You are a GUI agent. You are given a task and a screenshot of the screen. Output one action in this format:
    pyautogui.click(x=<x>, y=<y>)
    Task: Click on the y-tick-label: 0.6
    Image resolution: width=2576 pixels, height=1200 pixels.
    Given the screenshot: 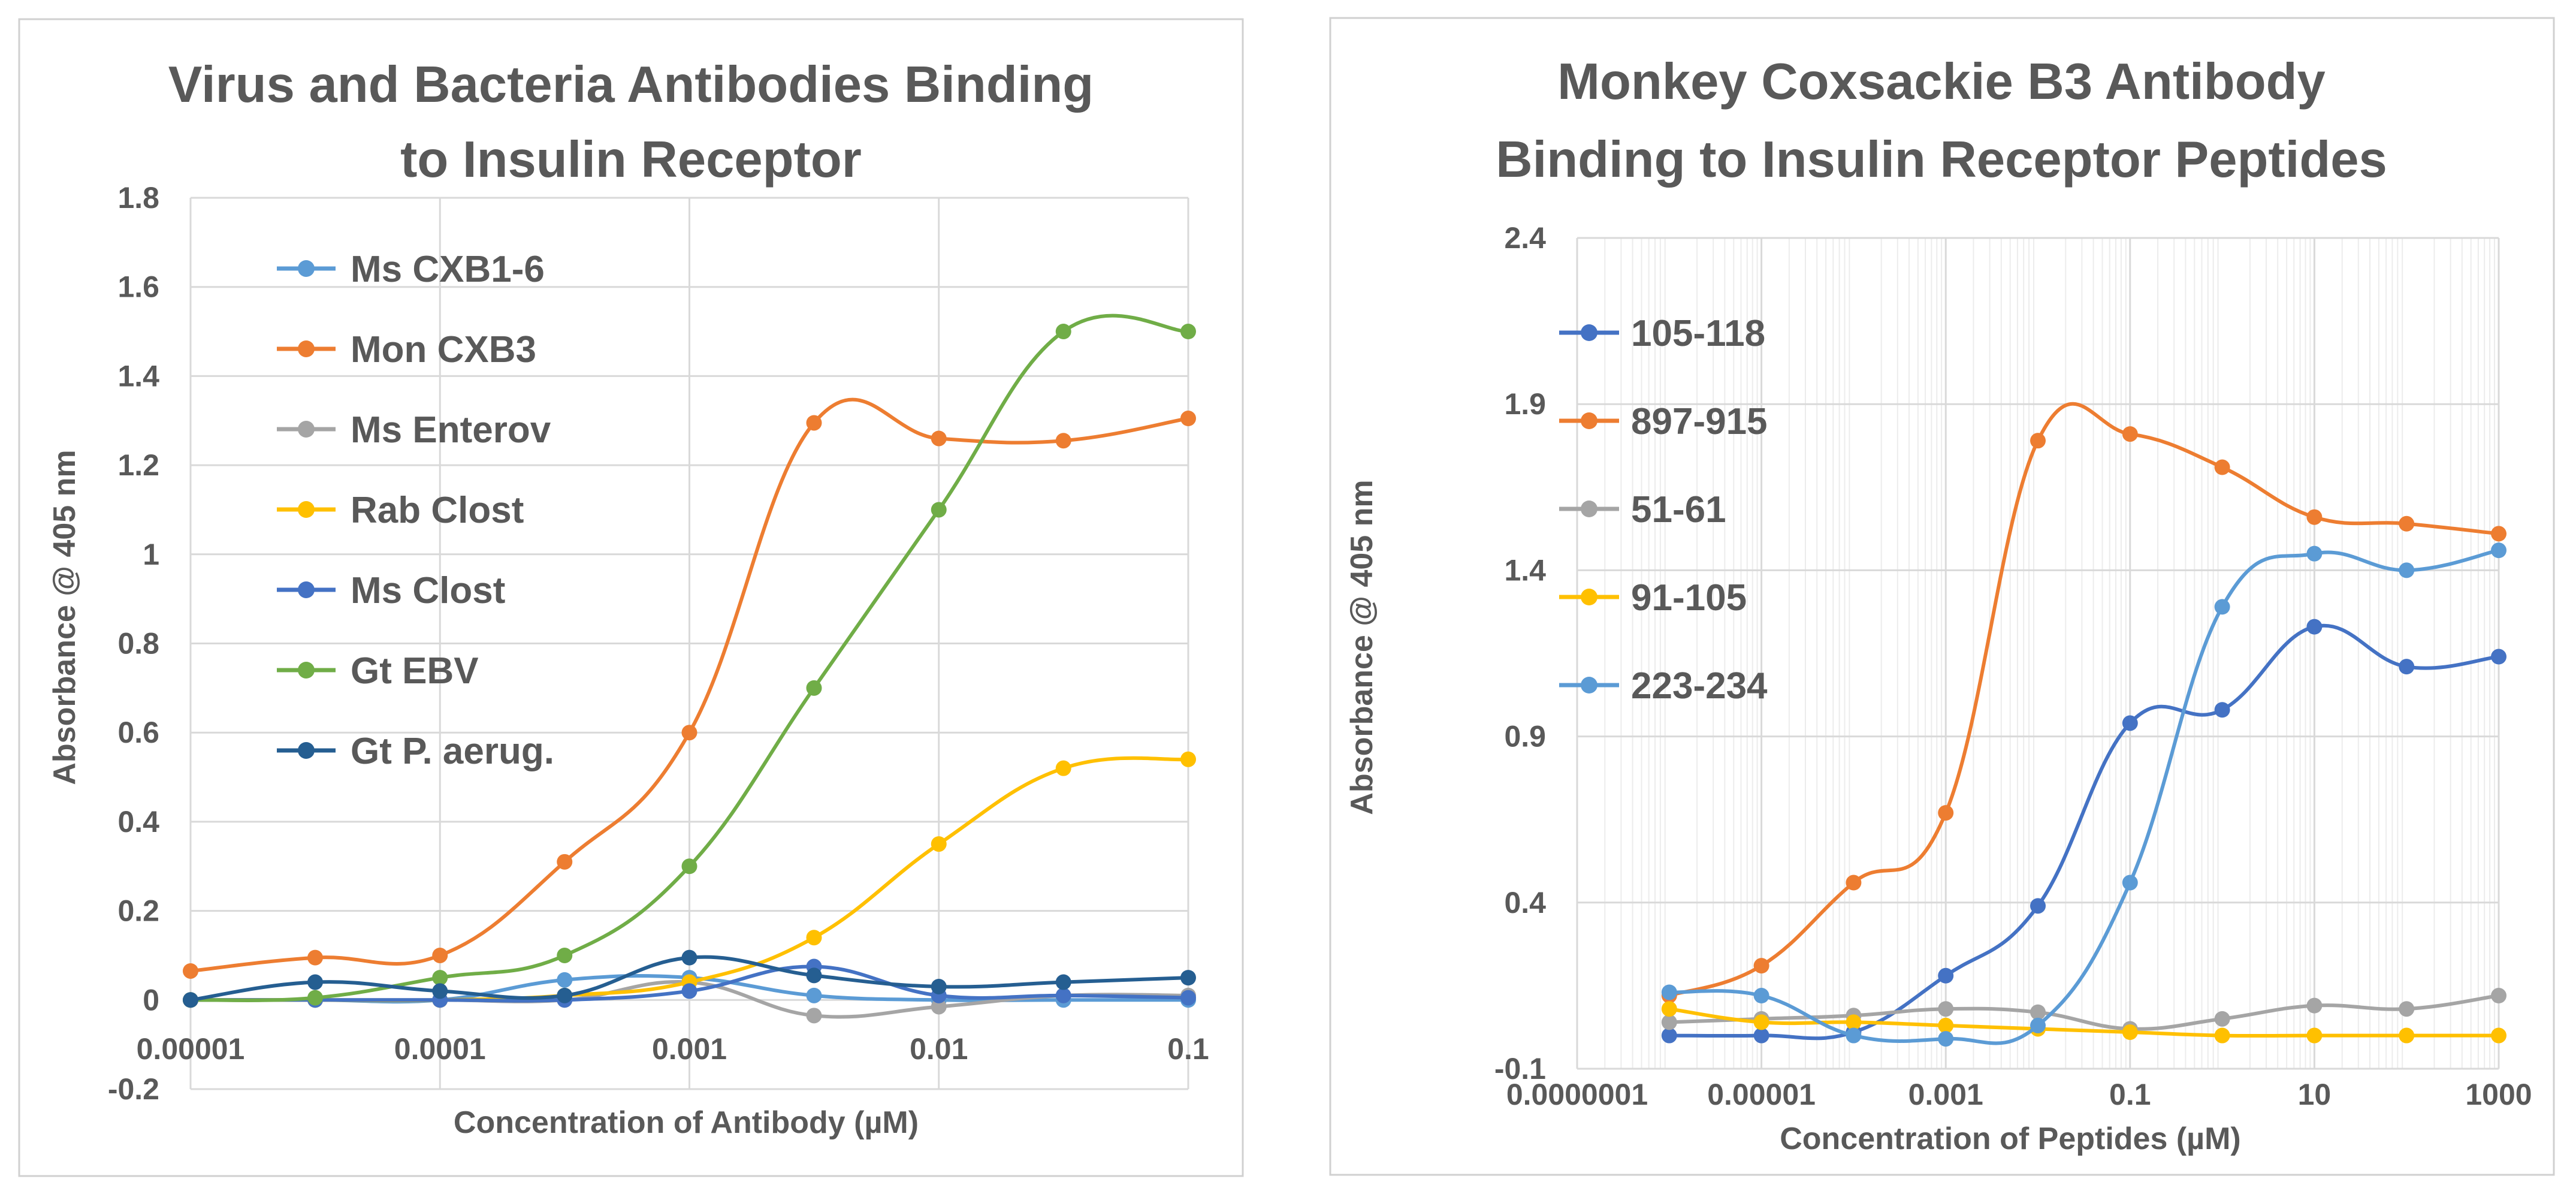 What is the action you would take?
    pyautogui.click(x=138, y=732)
    